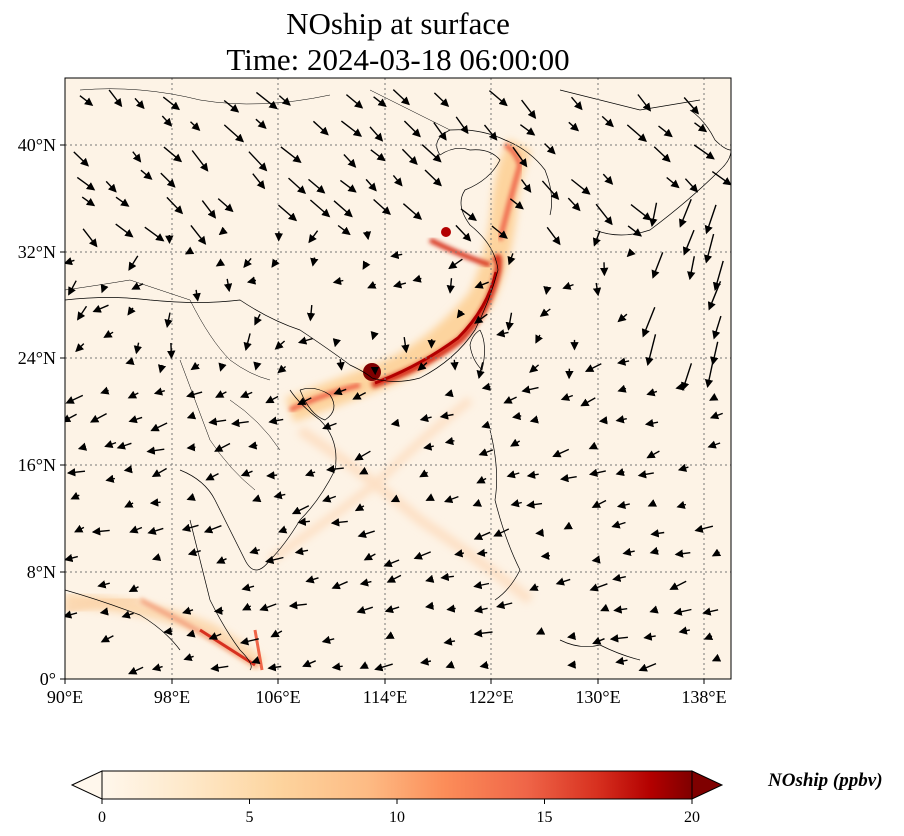  What do you see at coordinates (37, 412) in the screenshot?
I see `y-axis-labels: 0° 8°N 16°N 24°N 32°N 40°N` at bounding box center [37, 412].